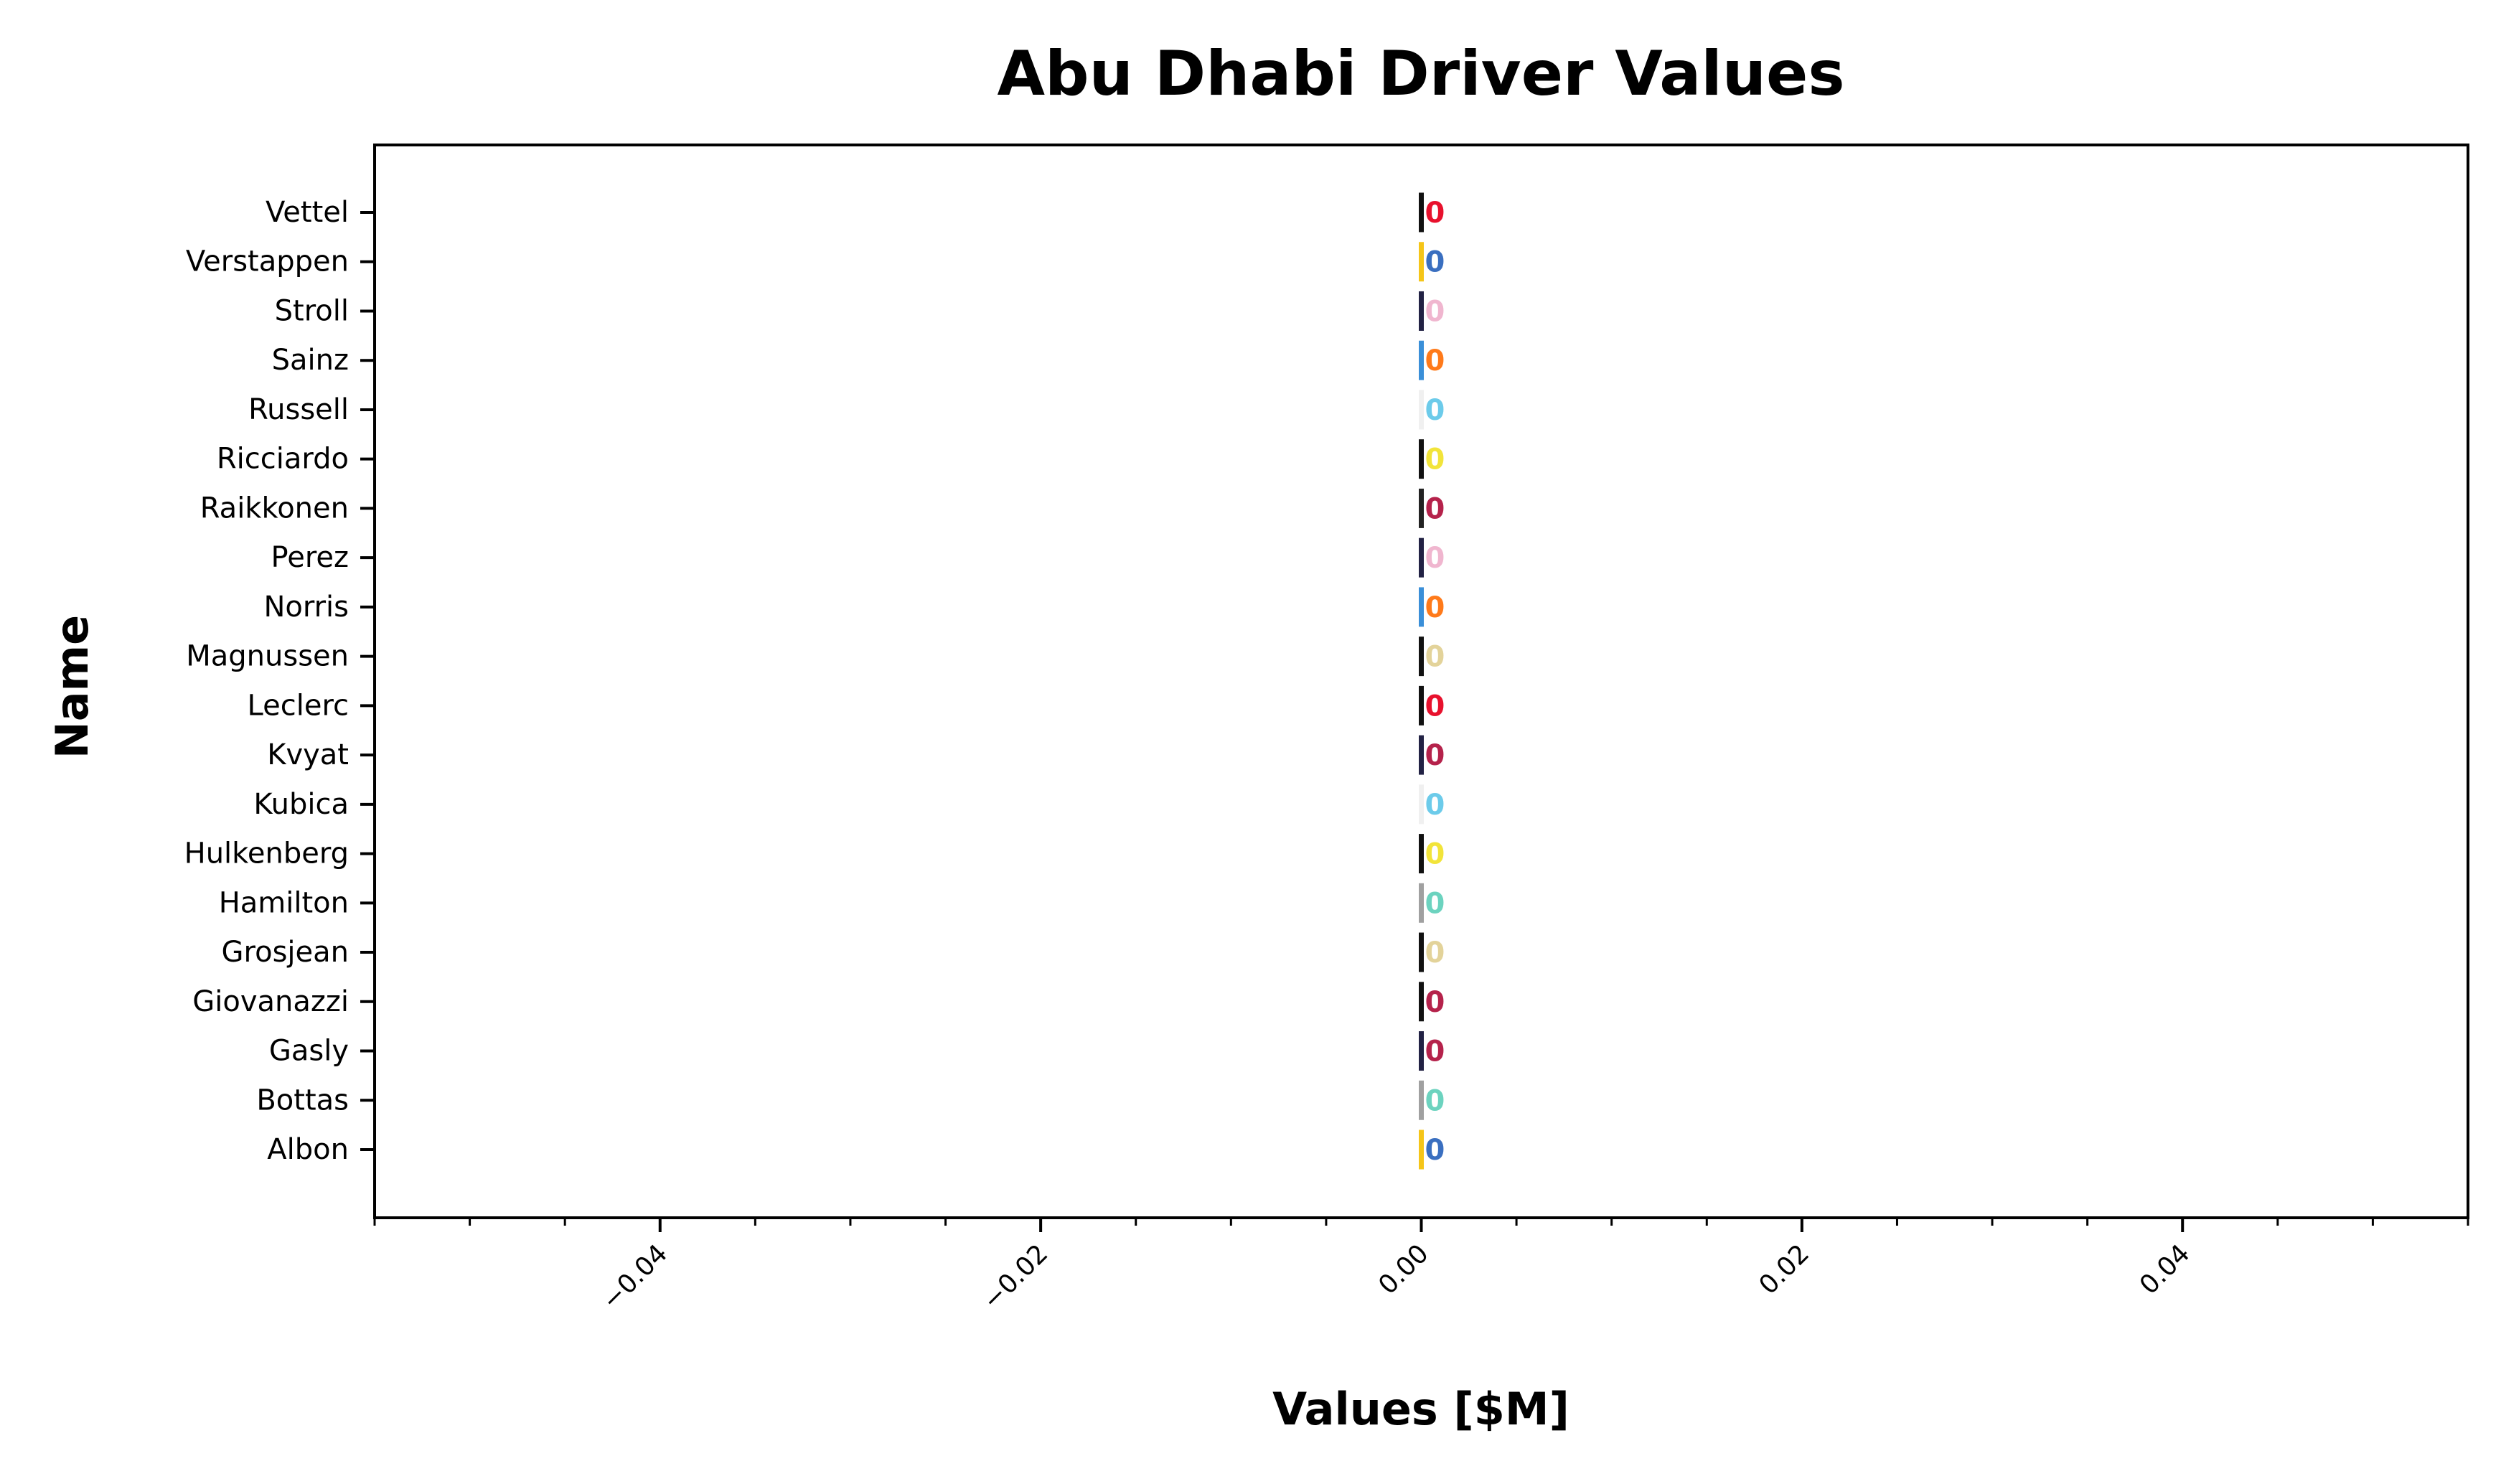 The height and width of the screenshot is (1484, 2501). What do you see at coordinates (274, 508) in the screenshot?
I see `y-tick-label: Raikkonen` at bounding box center [274, 508].